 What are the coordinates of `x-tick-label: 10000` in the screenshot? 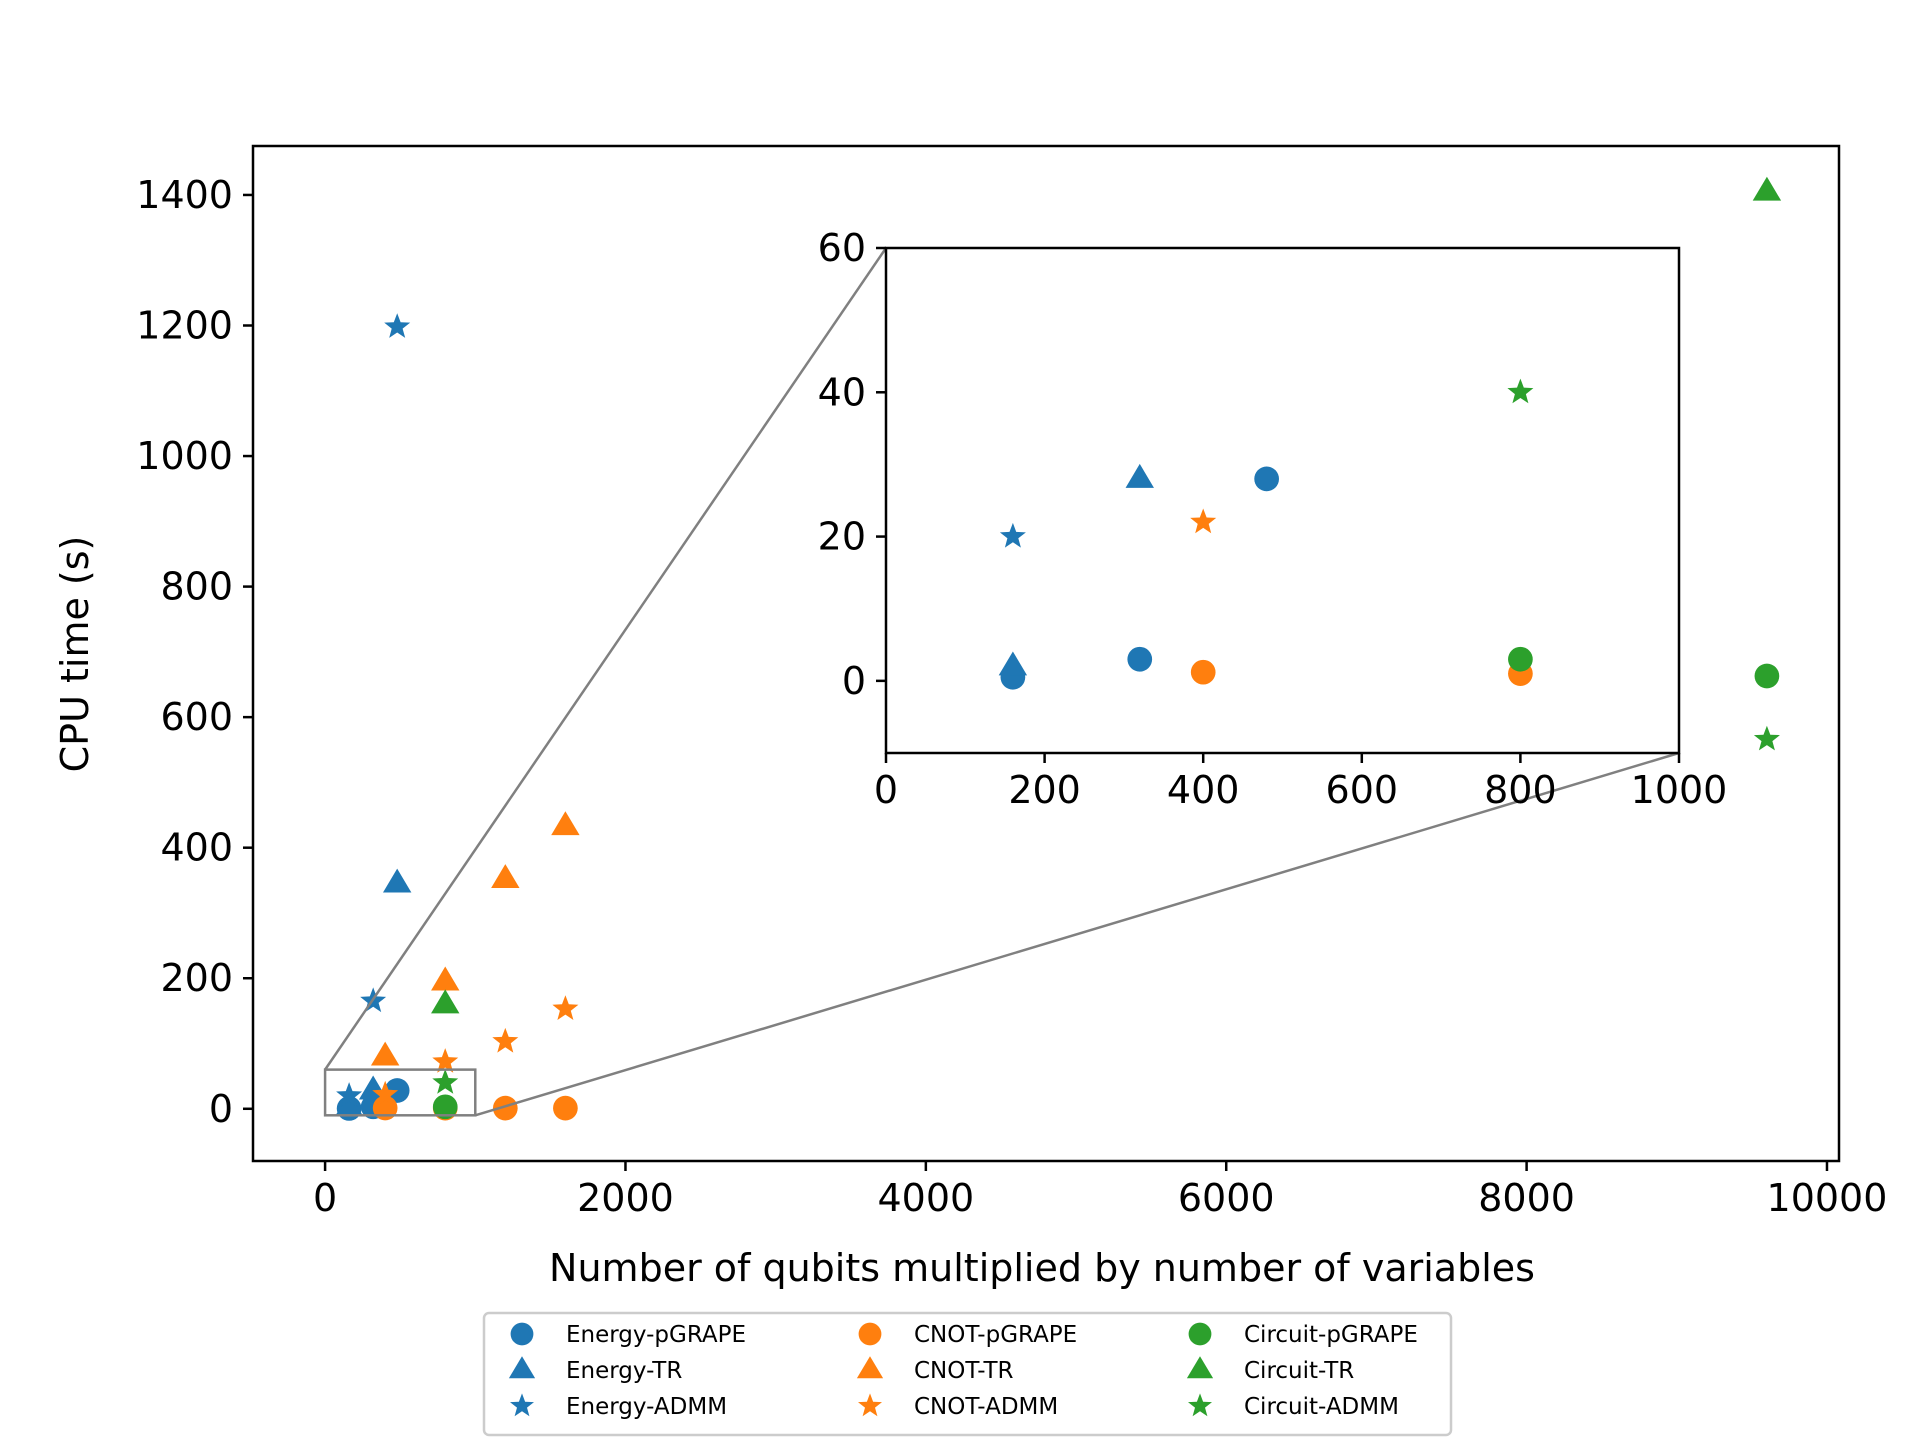 It's located at (1827, 1198).